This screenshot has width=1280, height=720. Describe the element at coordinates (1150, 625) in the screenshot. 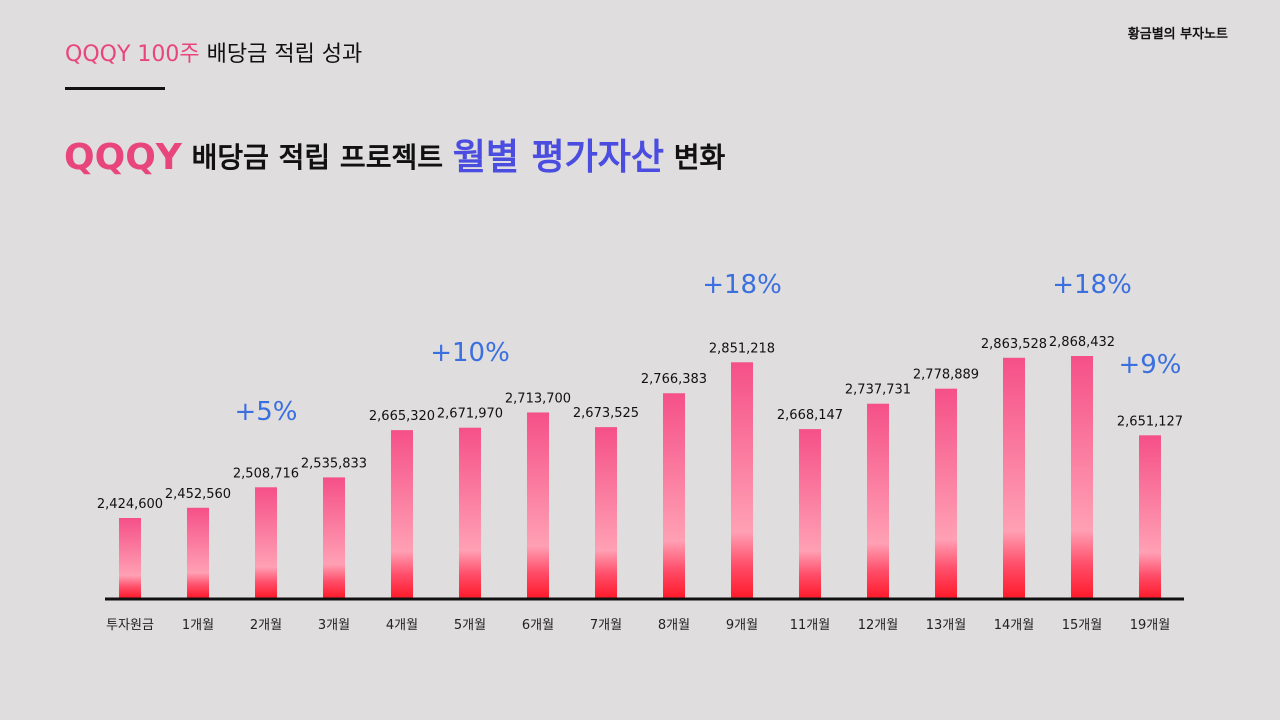

I see `category-label: 19개월` at that location.